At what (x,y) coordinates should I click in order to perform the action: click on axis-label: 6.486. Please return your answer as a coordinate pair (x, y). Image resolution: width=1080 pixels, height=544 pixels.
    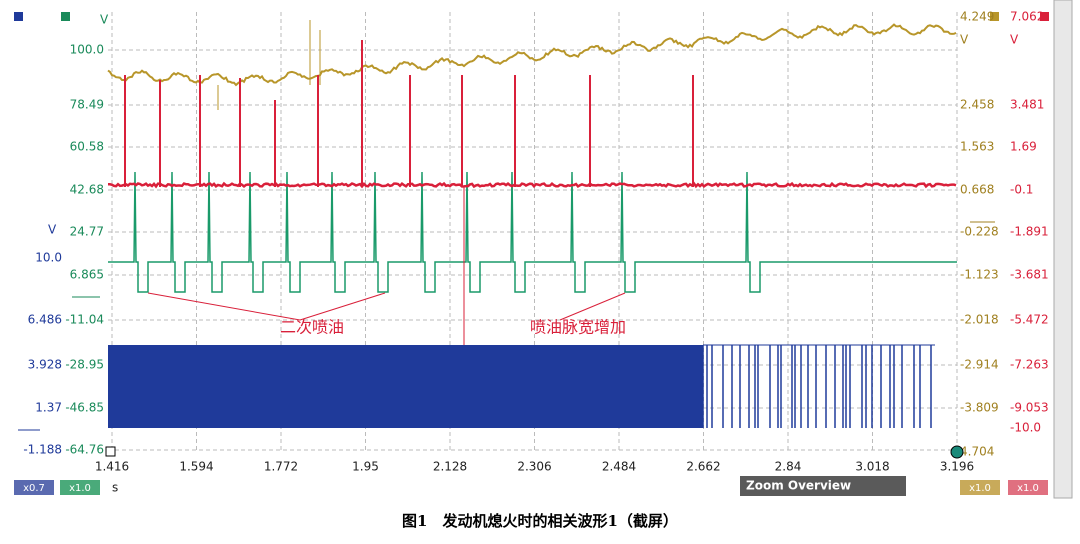
    Looking at the image, I should click on (45, 320).